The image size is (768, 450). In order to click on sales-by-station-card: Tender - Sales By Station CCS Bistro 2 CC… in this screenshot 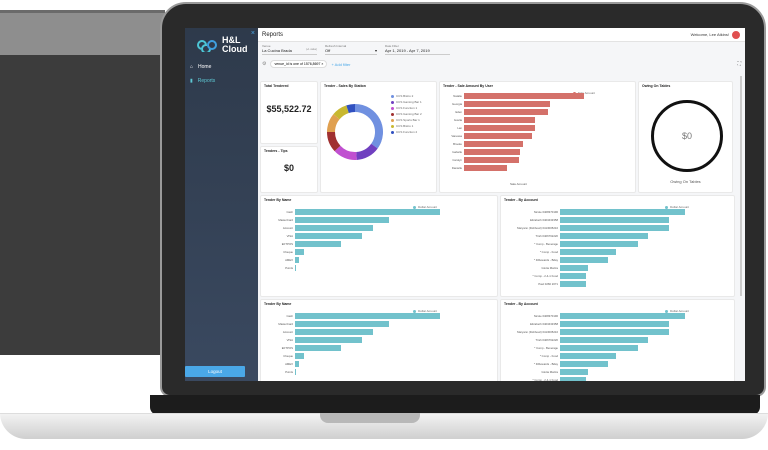, I will do `click(378, 137)`.